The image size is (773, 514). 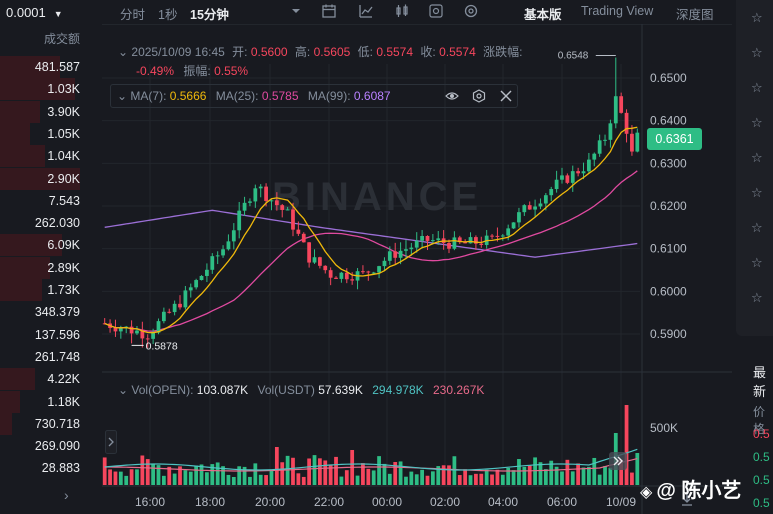 What do you see at coordinates (57, 223) in the screenshot?
I see `volume-value: 262.030` at bounding box center [57, 223].